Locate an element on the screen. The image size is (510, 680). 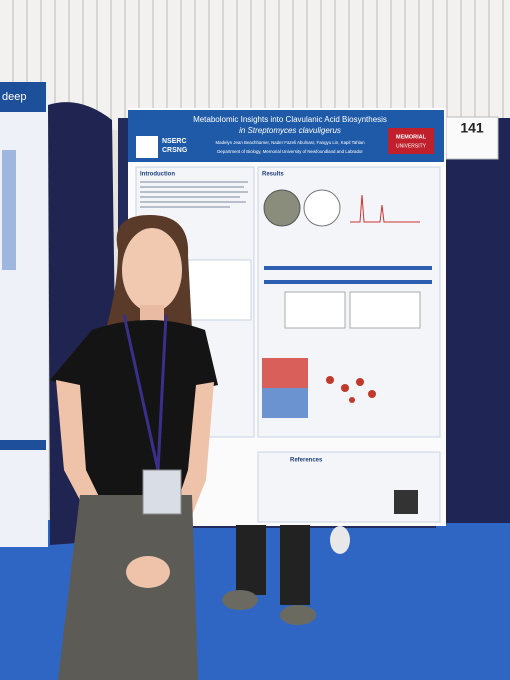
hands is located at coordinates (148, 572).